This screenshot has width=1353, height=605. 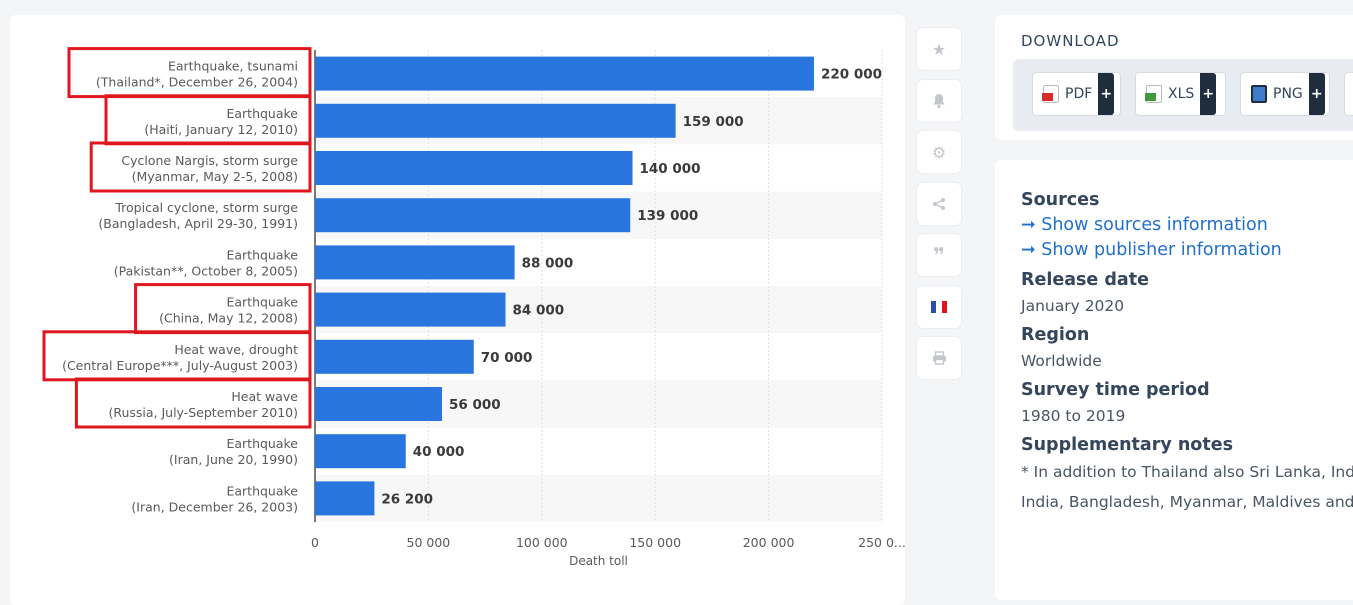 What do you see at coordinates (1144, 225) in the screenshot?
I see `show-sources-link: ➞ Show sources information` at bounding box center [1144, 225].